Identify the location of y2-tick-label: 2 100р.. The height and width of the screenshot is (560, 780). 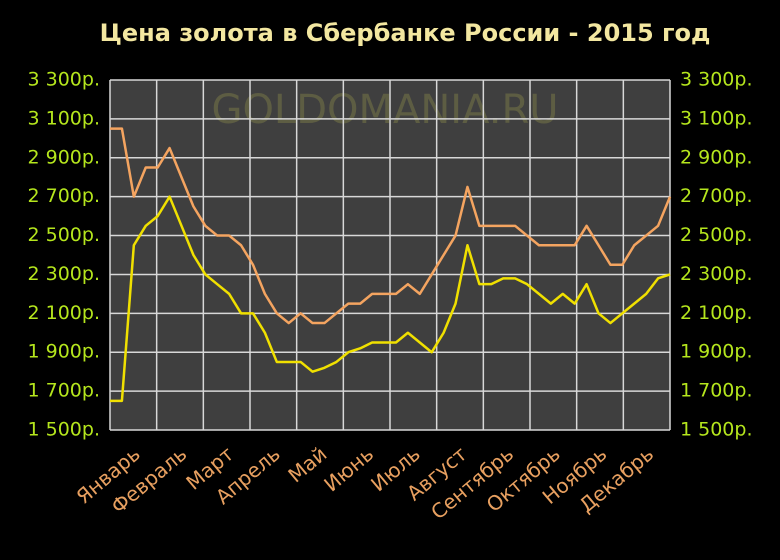
(716, 313).